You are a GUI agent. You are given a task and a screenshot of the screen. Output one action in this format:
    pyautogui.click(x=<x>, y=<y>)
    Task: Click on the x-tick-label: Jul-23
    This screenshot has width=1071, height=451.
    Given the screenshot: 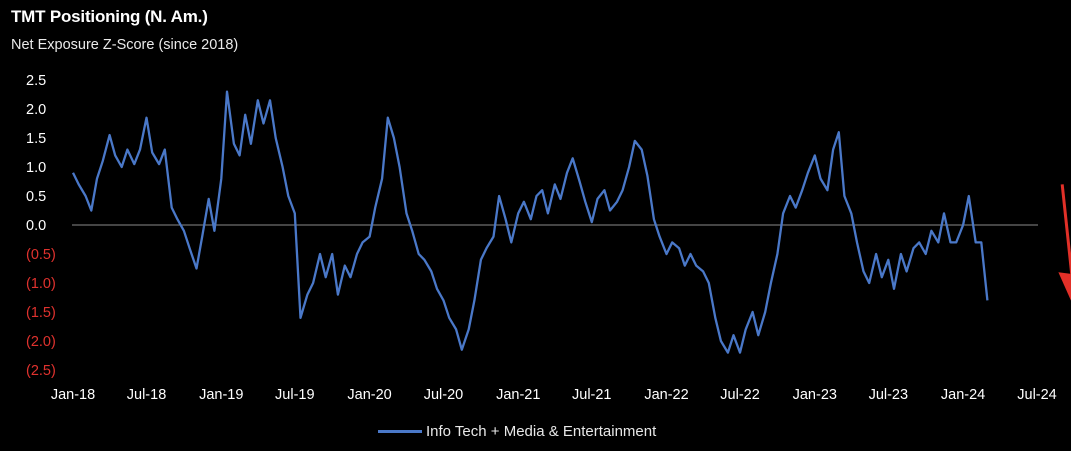 What is the action you would take?
    pyautogui.click(x=889, y=395)
    